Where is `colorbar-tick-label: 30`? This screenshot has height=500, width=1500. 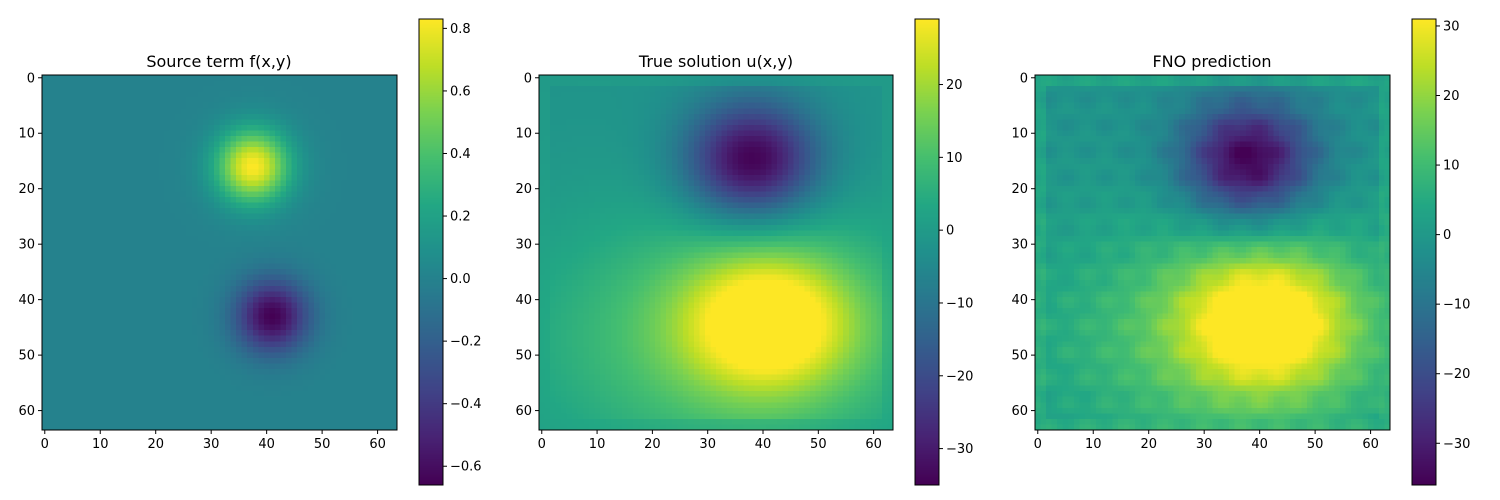 colorbar-tick-label: 30 is located at coordinates (1451, 26).